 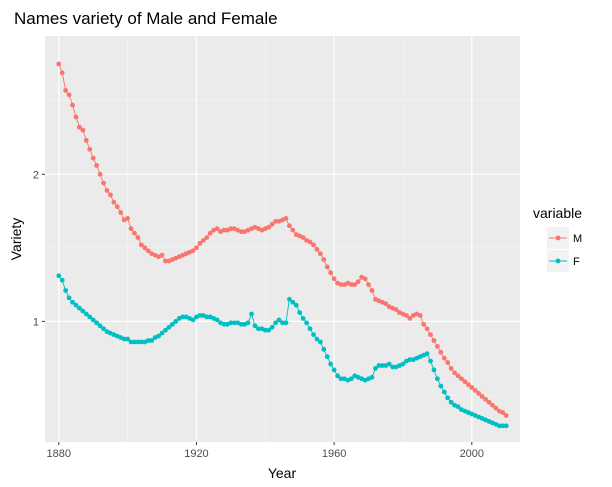 What do you see at coordinates (334, 454) in the screenshot?
I see `x-tick-label: 1960` at bounding box center [334, 454].